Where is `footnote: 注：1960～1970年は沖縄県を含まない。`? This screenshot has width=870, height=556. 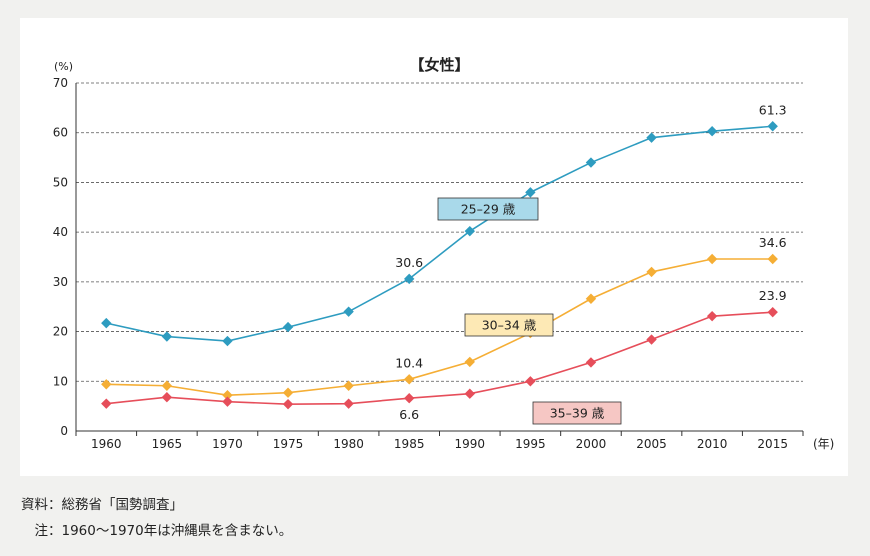
footnote: 注：1960～1970年は沖縄県を含まない。 is located at coordinates (157, 531).